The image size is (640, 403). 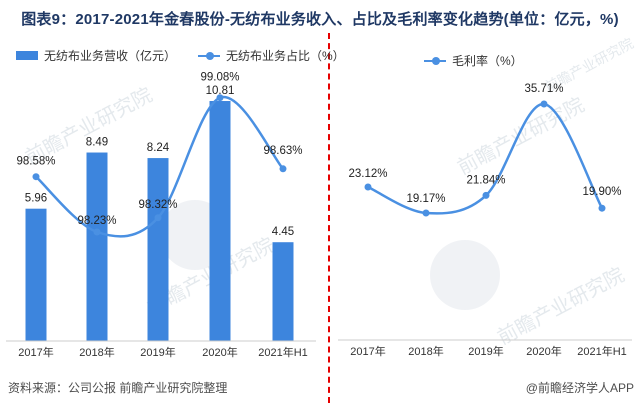 What do you see at coordinates (36, 199) in the screenshot?
I see `bar-value-label: 5.96` at bounding box center [36, 199].